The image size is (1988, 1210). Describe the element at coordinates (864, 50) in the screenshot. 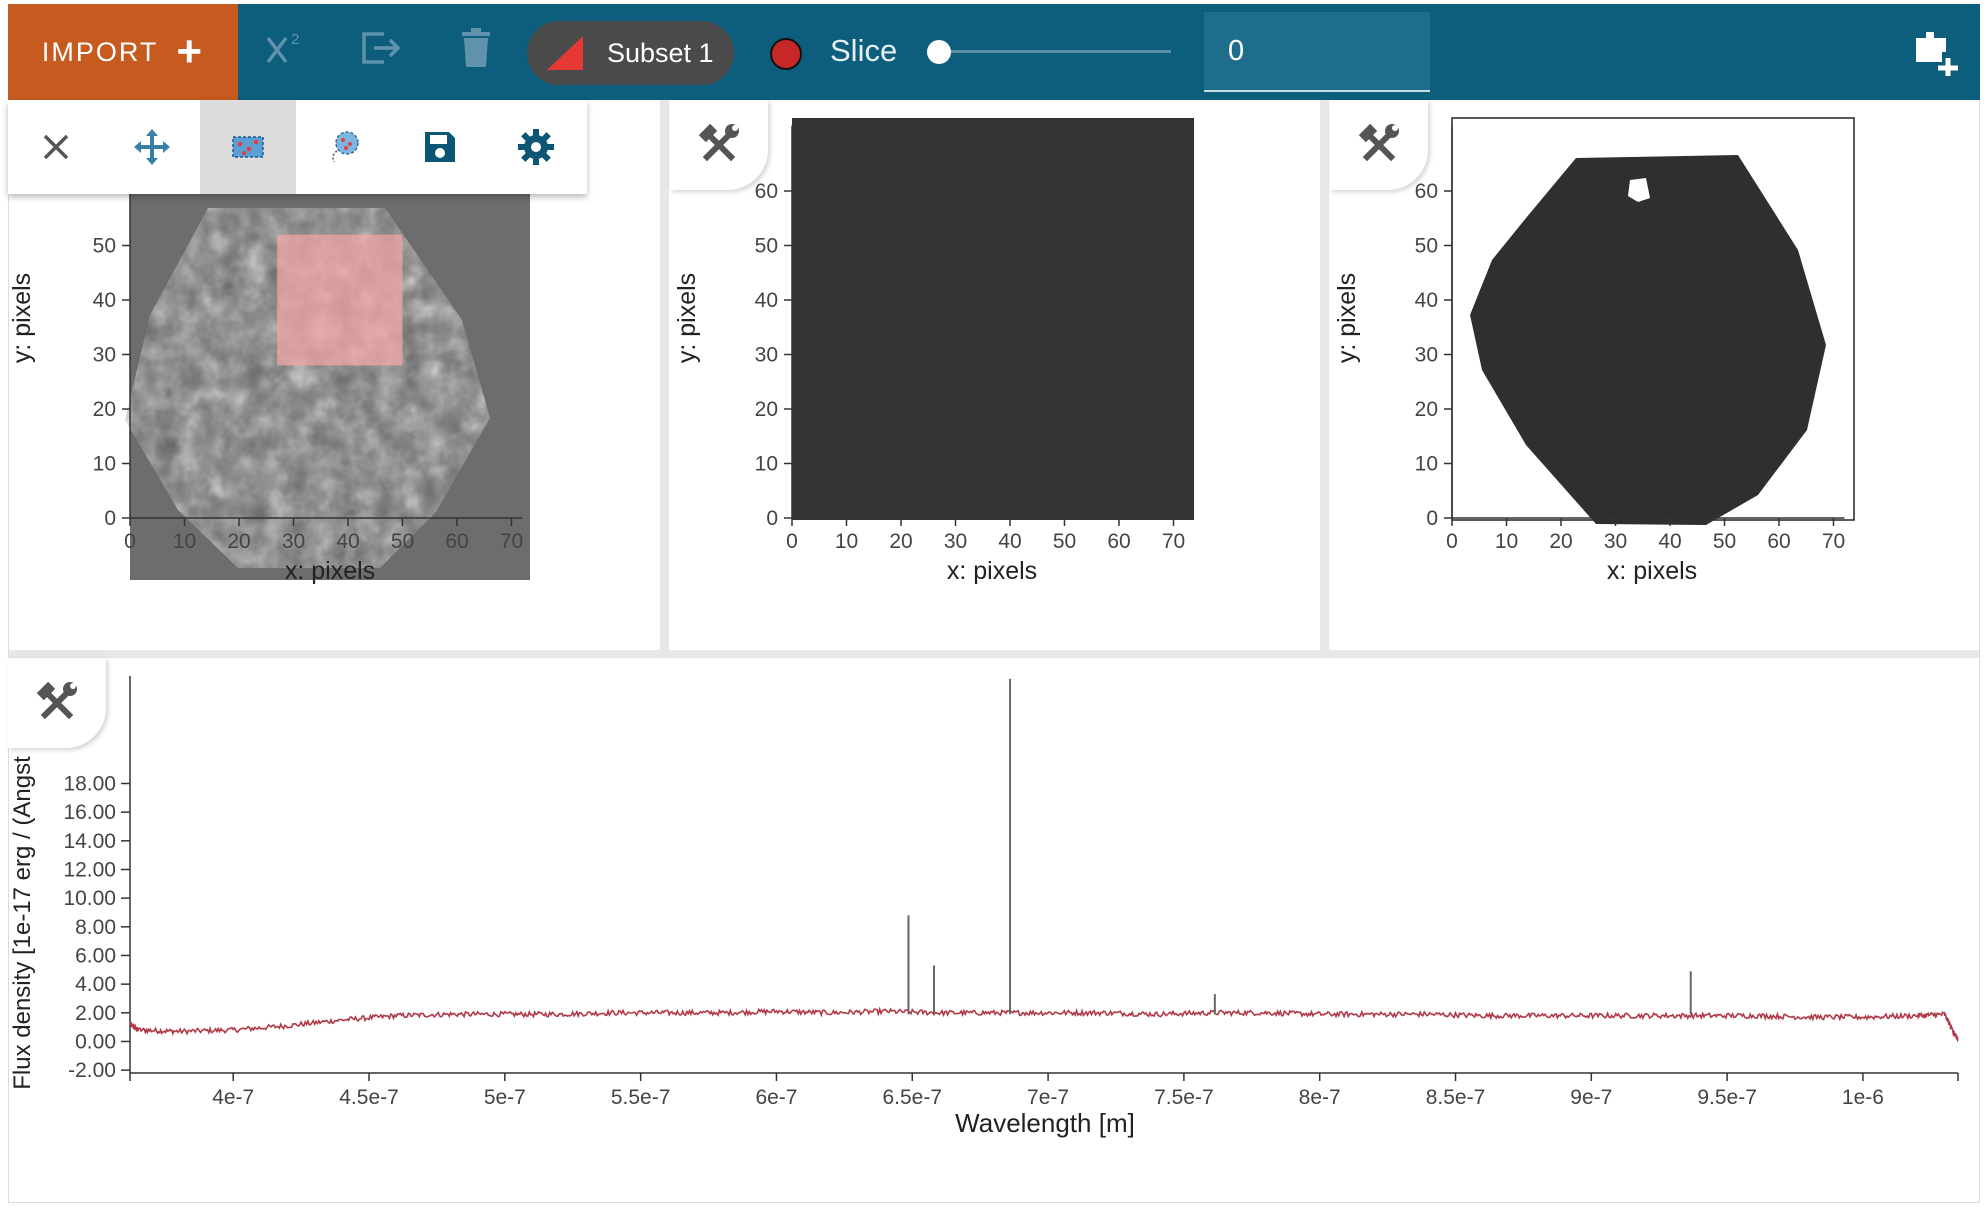

I see `slice-label: Slice` at that location.